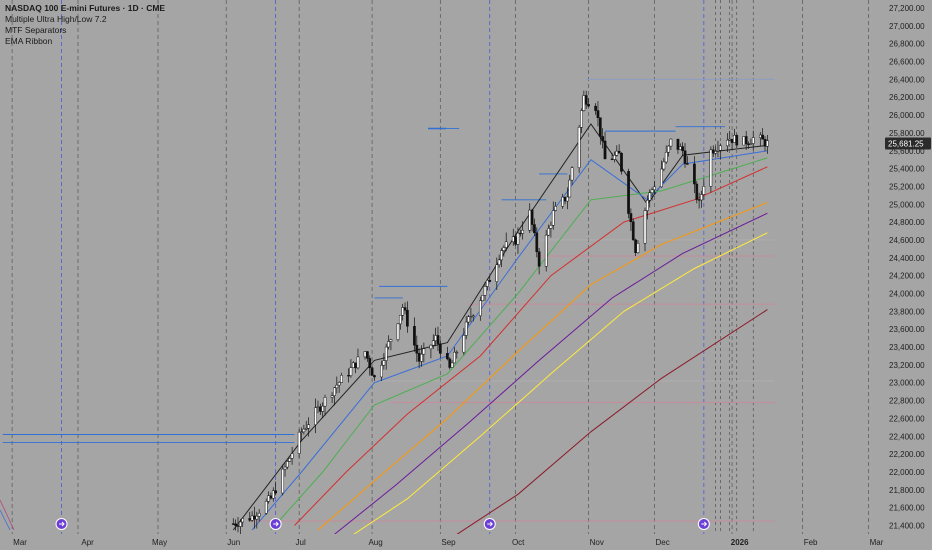 The height and width of the screenshot is (550, 932). What do you see at coordinates (56, 19) in the screenshot?
I see `legend-indicator-multiple-ultra-high-low: Multiple Ultra High/Low 7.2` at bounding box center [56, 19].